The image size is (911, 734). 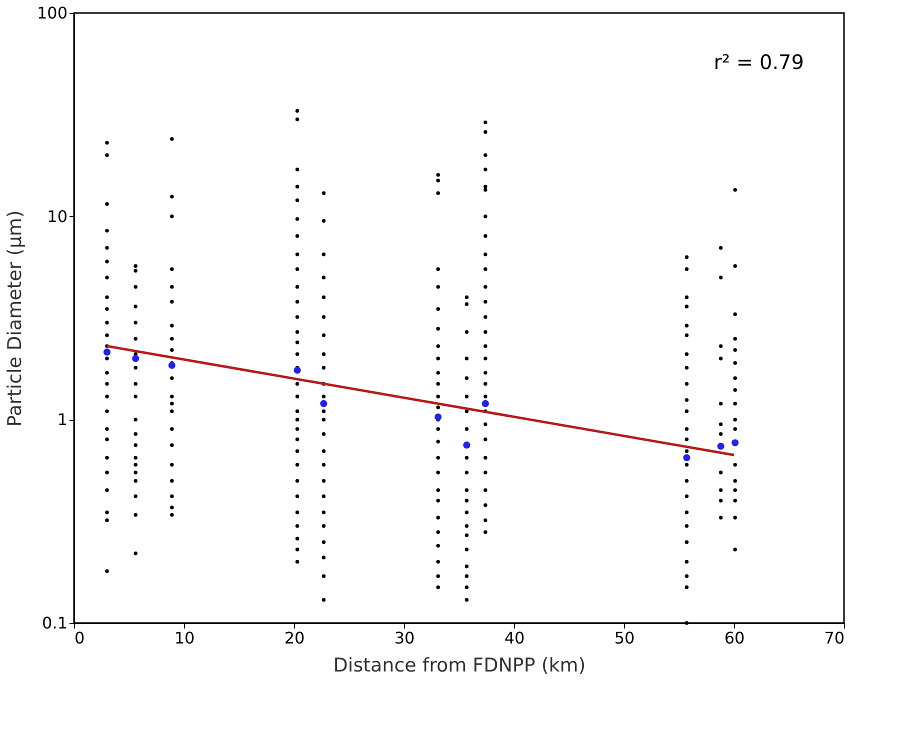 I want to click on x-axis-title: Distance from FDNPP (km), so click(x=459, y=665).